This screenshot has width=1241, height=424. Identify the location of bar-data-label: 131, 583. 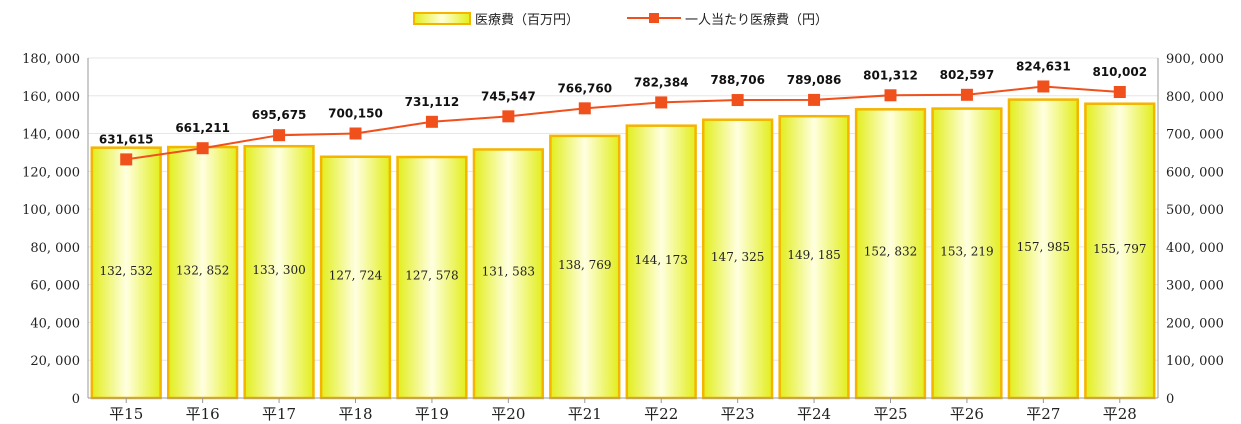
(508, 272).